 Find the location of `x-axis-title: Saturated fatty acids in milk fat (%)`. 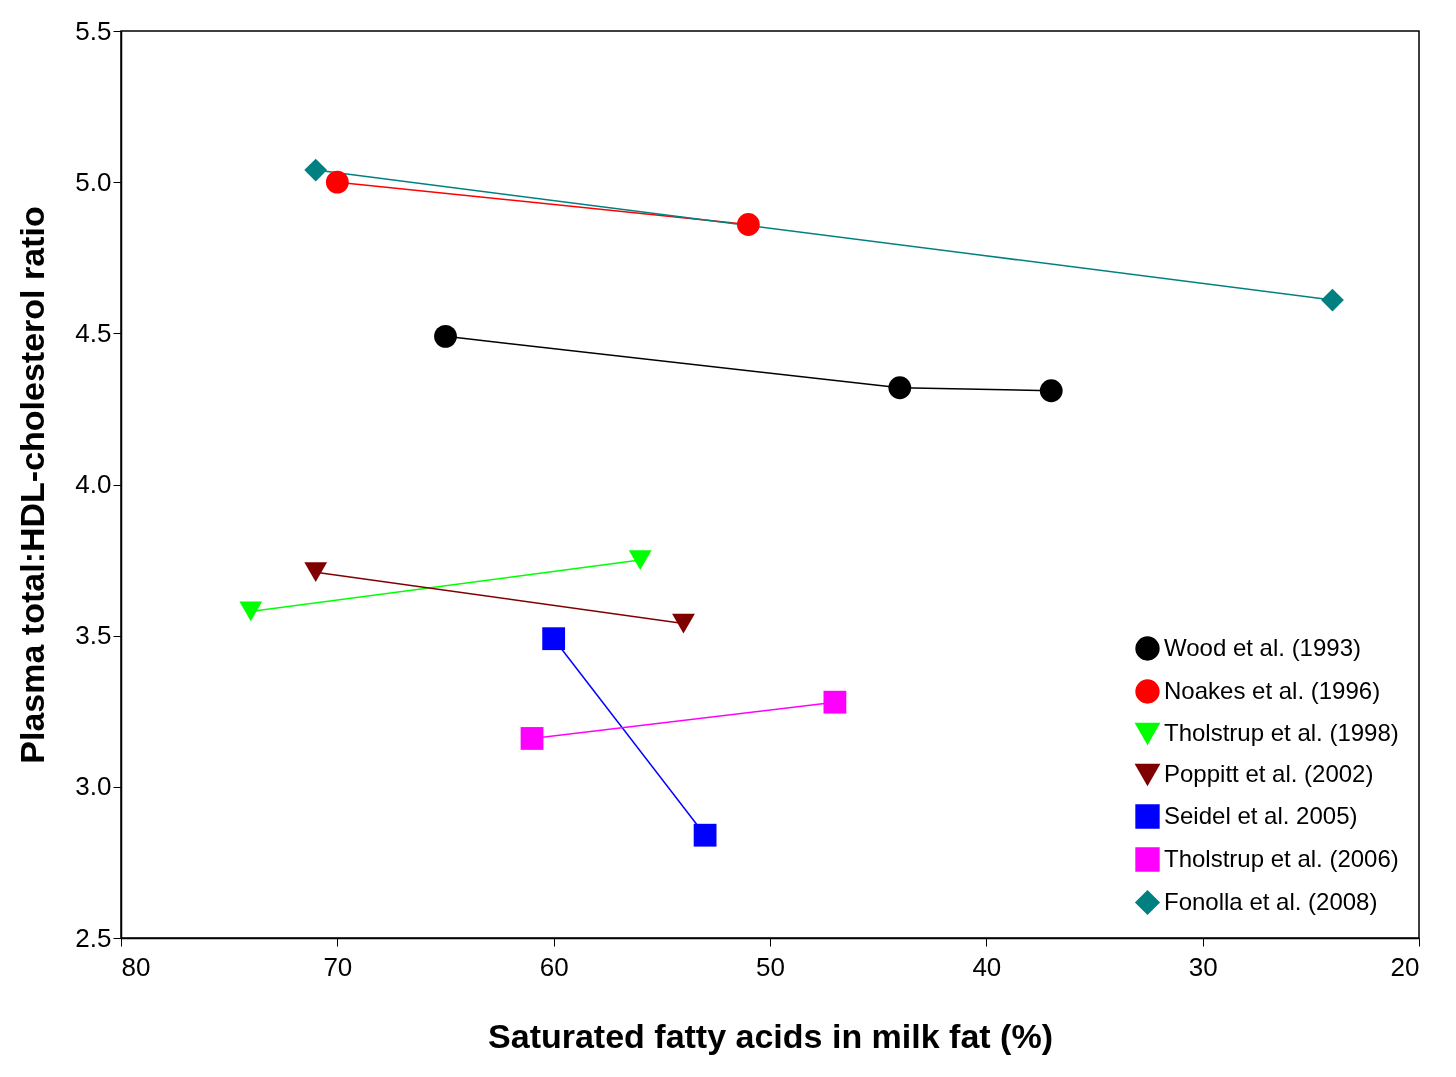

x-axis-title: Saturated fatty acids in milk fat (%) is located at coordinates (770, 1035).